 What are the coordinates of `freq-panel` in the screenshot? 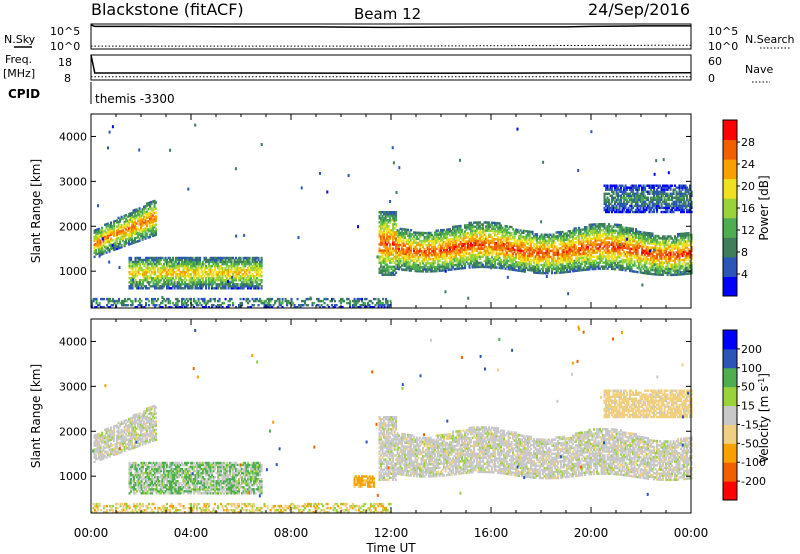 It's located at (391, 67).